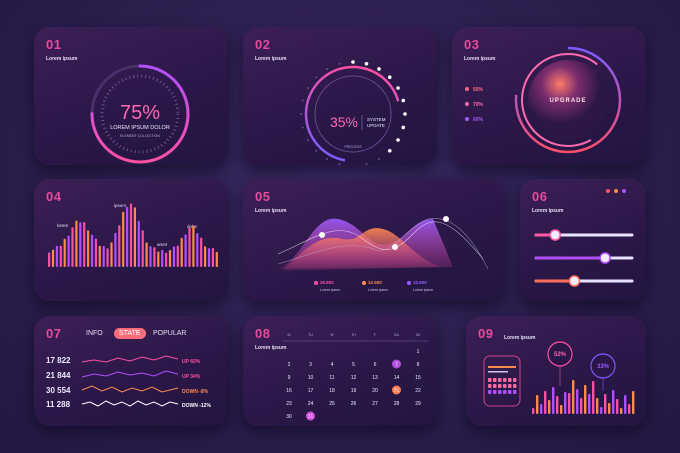 This screenshot has width=680, height=453. What do you see at coordinates (289, 335) in the screenshot?
I see `calendar-weekday: M` at bounding box center [289, 335].